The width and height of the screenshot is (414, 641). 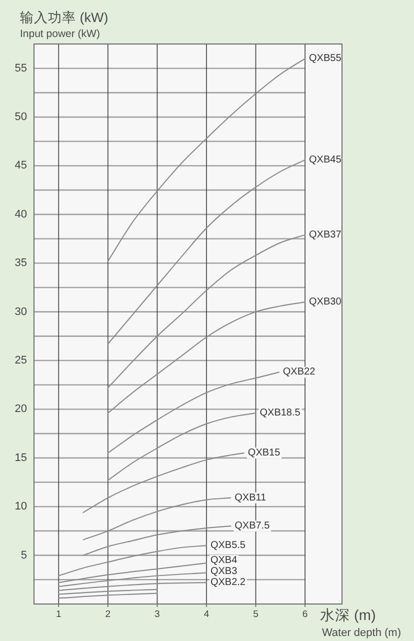 What do you see at coordinates (108, 614) in the screenshot?
I see `x-tick-label: 2` at bounding box center [108, 614].